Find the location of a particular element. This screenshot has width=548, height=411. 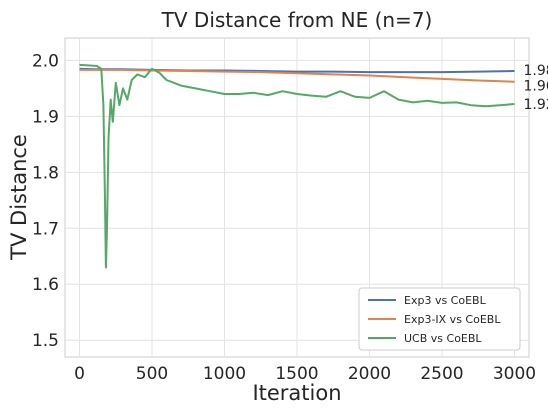

y-tick-label: 1.6 is located at coordinates (45, 285).